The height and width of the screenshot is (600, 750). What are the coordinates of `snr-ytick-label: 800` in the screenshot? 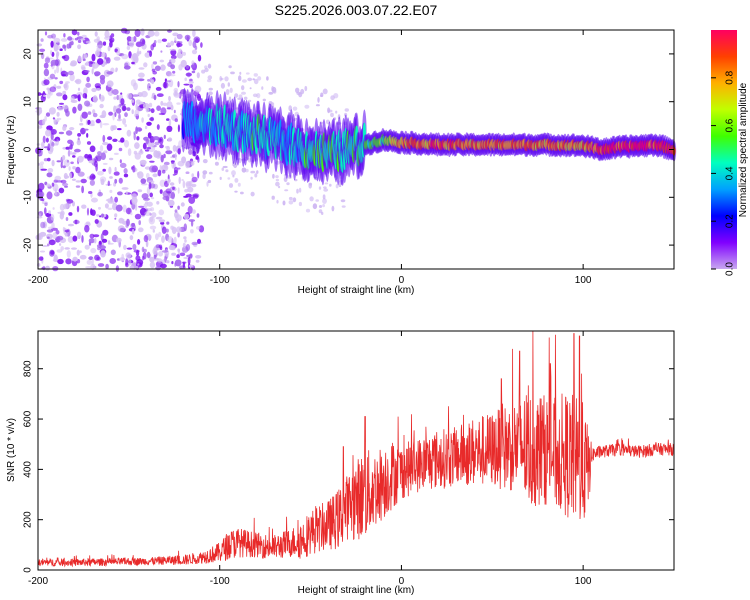 It's located at (28, 368).